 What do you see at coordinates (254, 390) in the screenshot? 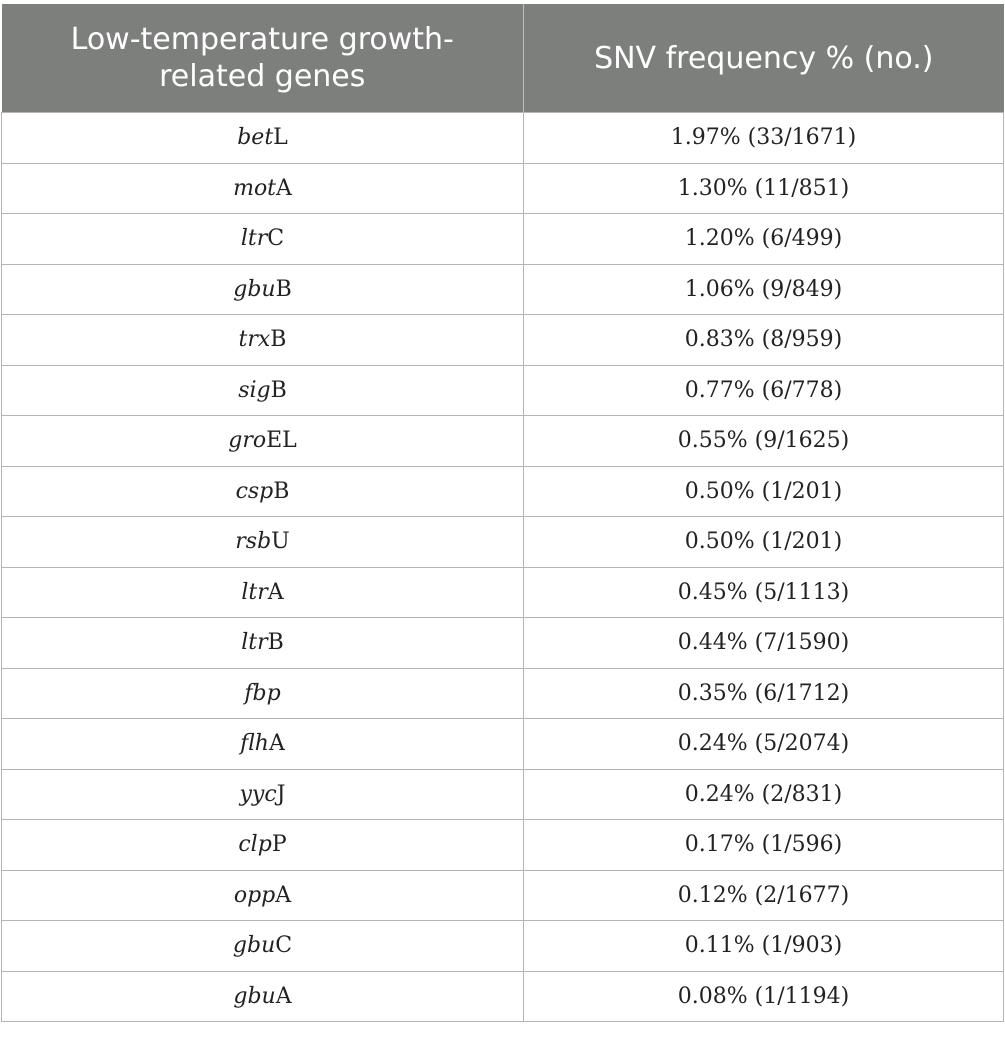
I see `gene-name-italic: sig` at bounding box center [254, 390].